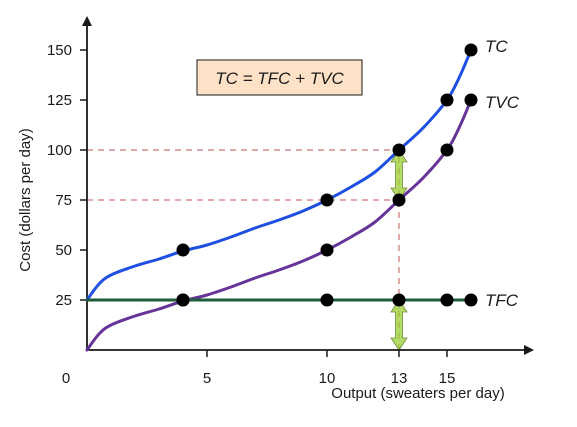 Image resolution: width=577 pixels, height=427 pixels. What do you see at coordinates (502, 102) in the screenshot?
I see `tvc-label: TVC` at bounding box center [502, 102].